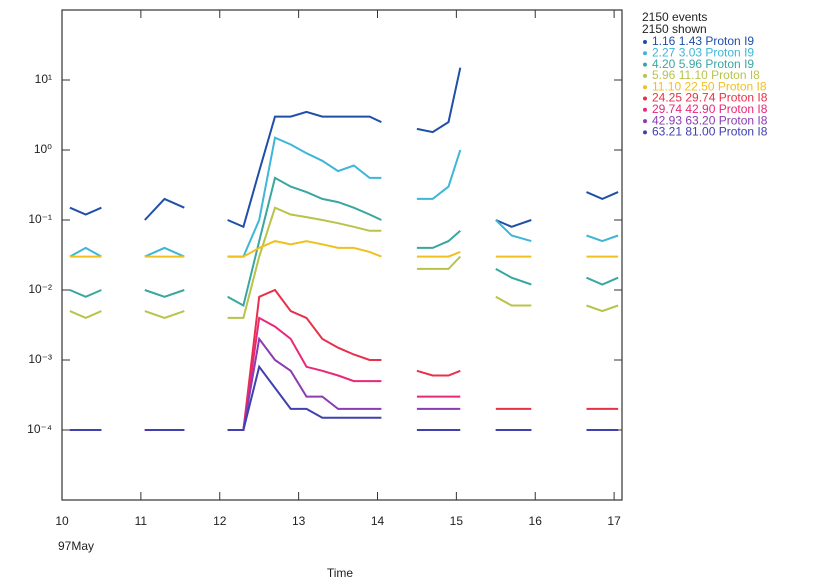 The width and height of the screenshot is (838, 587). What do you see at coordinates (703, 41) in the screenshot?
I see `legend-label: 1.16 1.43 Proton I9` at bounding box center [703, 41].